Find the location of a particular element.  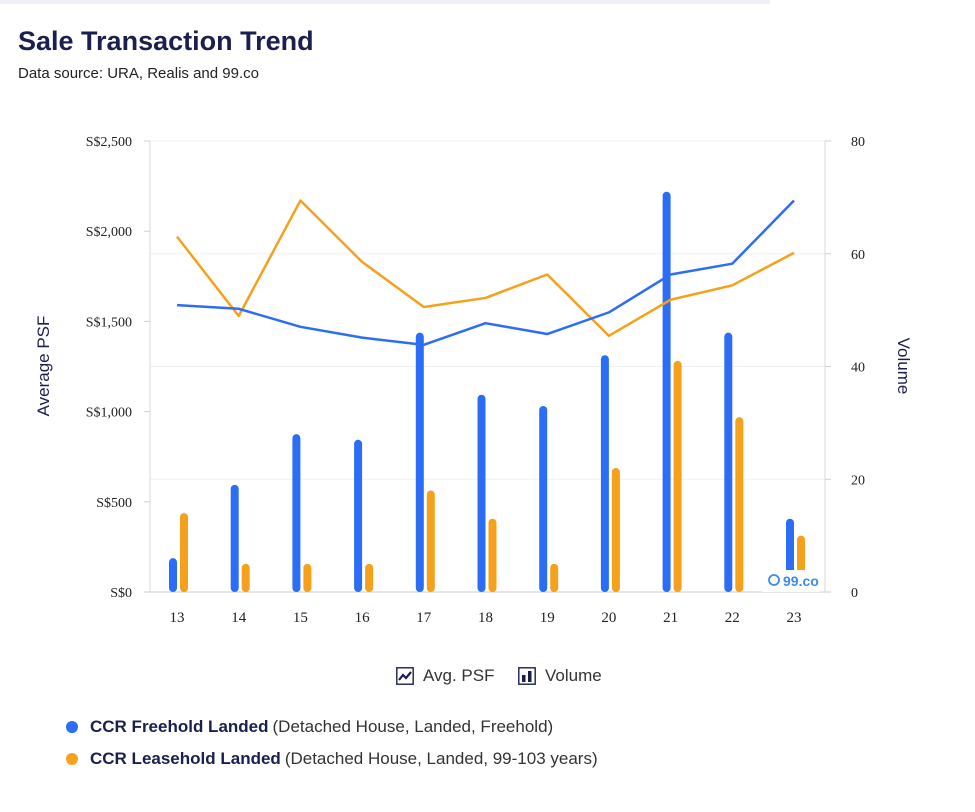

legend-name-leasehold: CCR Leasehold Landed is located at coordinates (185, 758).